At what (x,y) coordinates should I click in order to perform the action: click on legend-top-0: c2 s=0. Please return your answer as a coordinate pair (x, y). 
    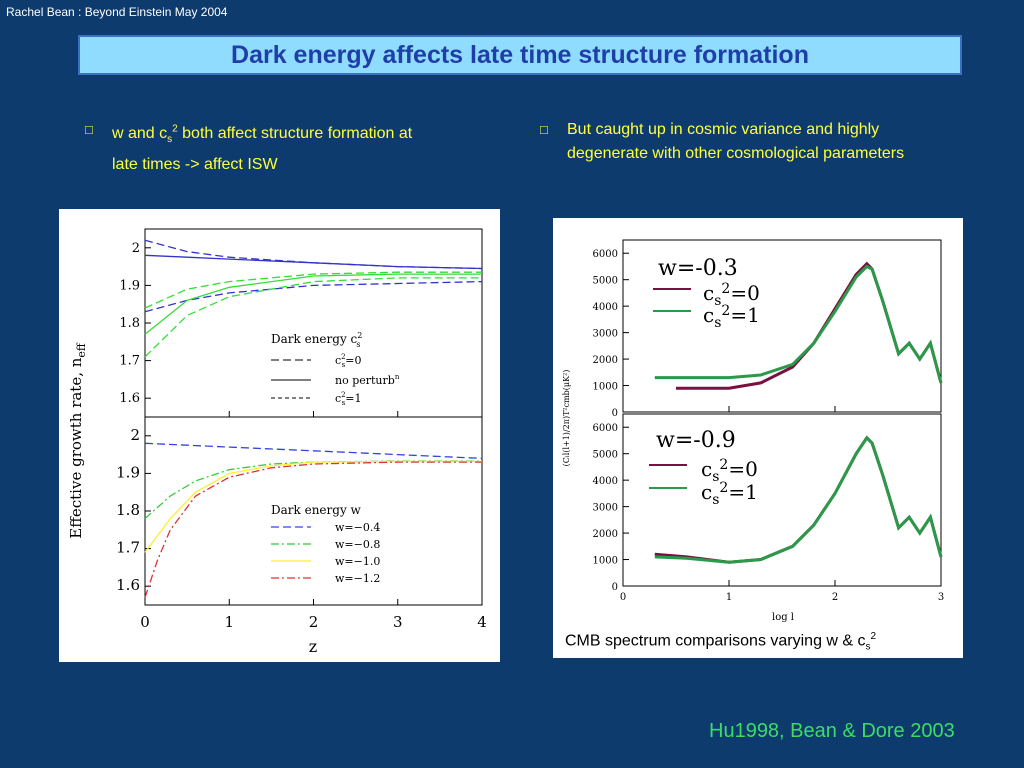
    Looking at the image, I should click on (348, 361).